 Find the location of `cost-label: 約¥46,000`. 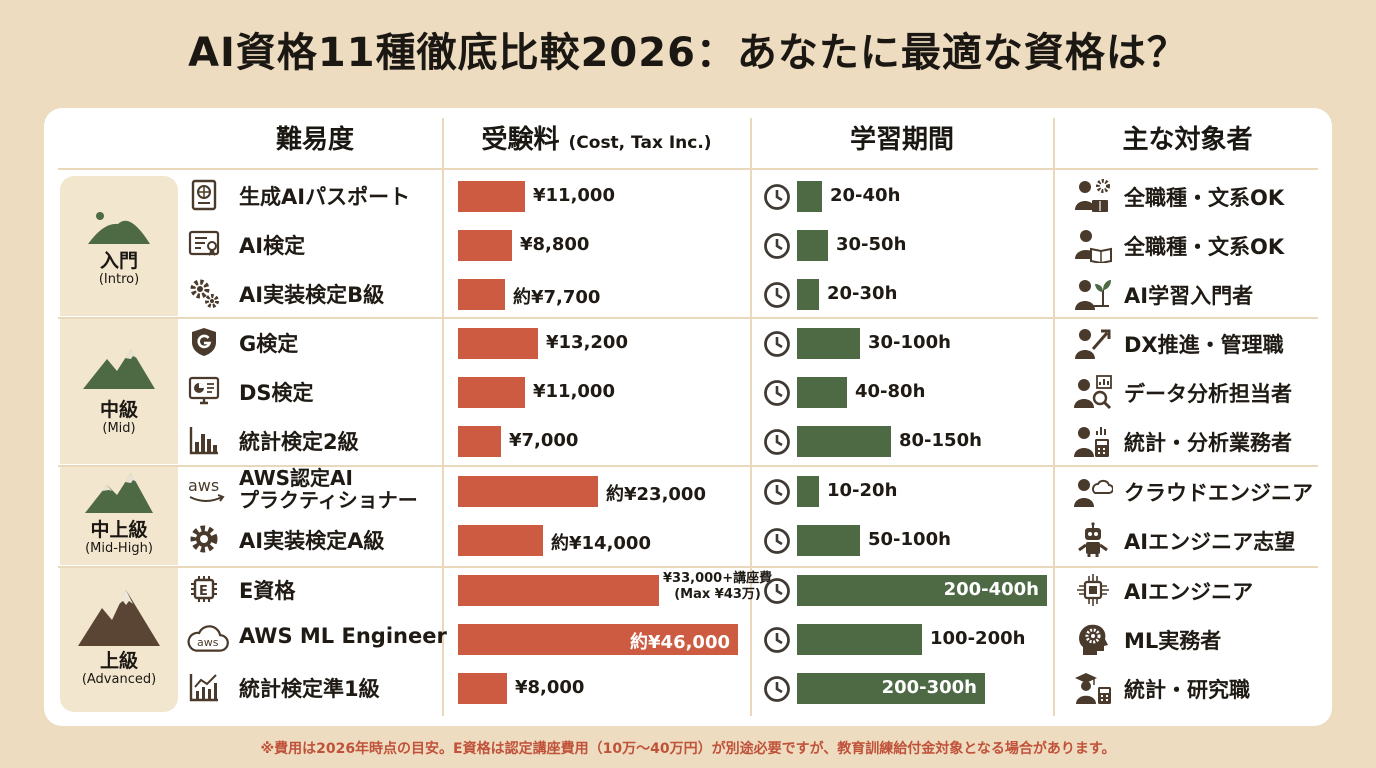

cost-label: 約¥46,000 is located at coordinates (680, 642).